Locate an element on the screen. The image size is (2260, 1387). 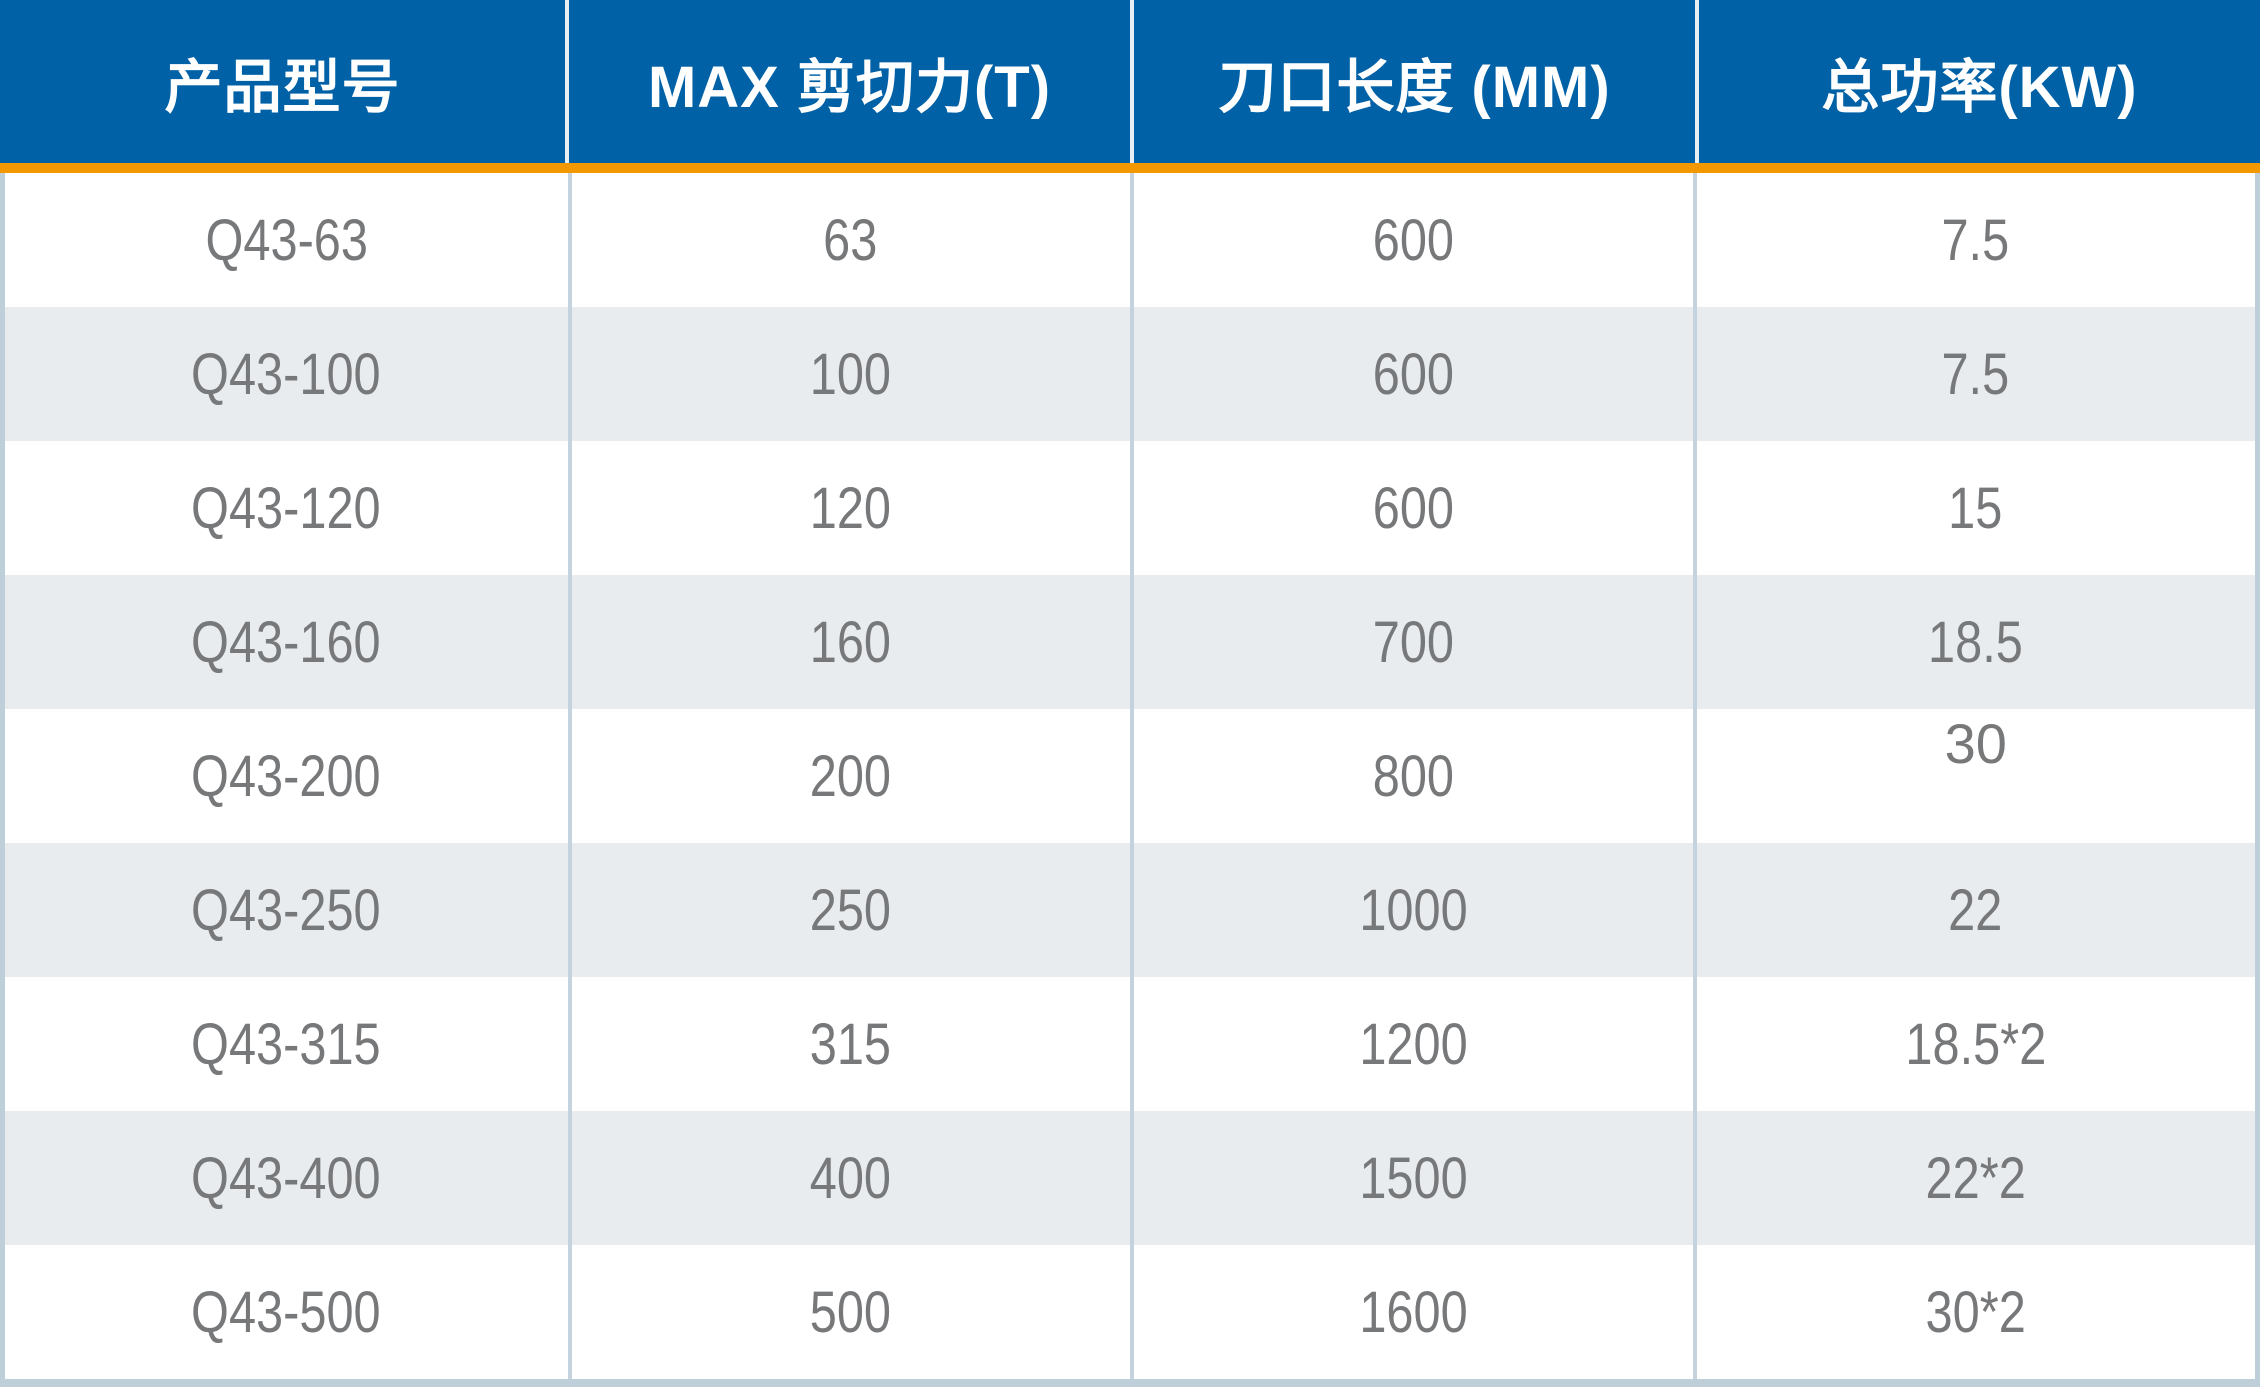
table-header-row: 产品型号 MAX 剪切力(T) 刀口长度 (MM) 总功率(KW) is located at coordinates (1130, 81).